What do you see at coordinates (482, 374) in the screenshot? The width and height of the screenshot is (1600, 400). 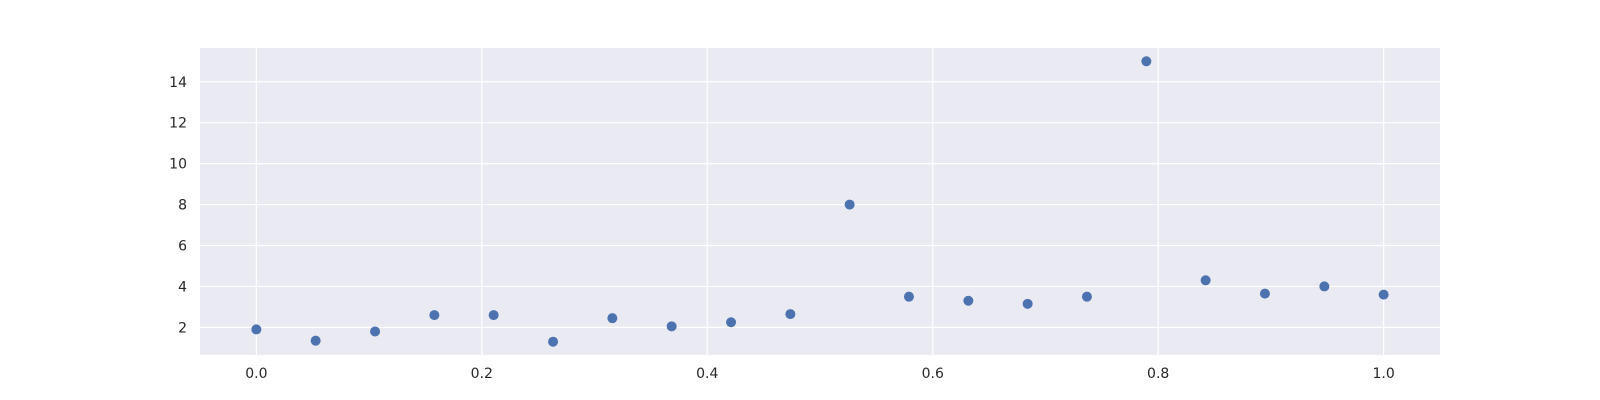 I see `x-tick-label: 0.2` at bounding box center [482, 374].